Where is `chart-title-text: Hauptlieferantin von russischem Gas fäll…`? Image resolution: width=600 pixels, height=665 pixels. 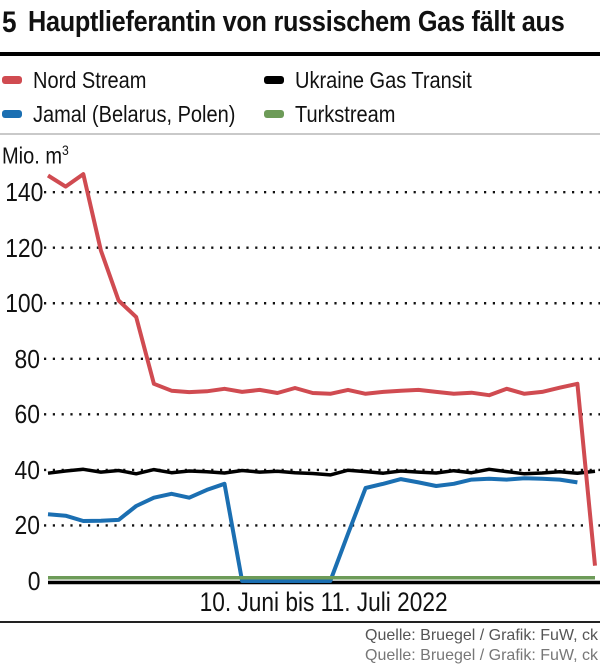 chart-title-text: Hauptlieferantin von russischem Gas fäll… is located at coordinates (296, 22).